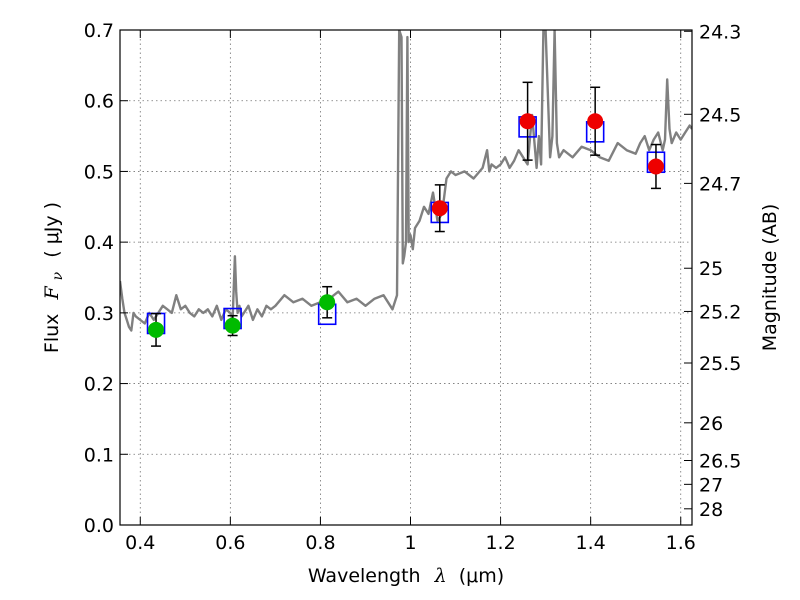 This screenshot has width=800, height=600. I want to click on x-tick-label: 0.6, so click(230, 543).